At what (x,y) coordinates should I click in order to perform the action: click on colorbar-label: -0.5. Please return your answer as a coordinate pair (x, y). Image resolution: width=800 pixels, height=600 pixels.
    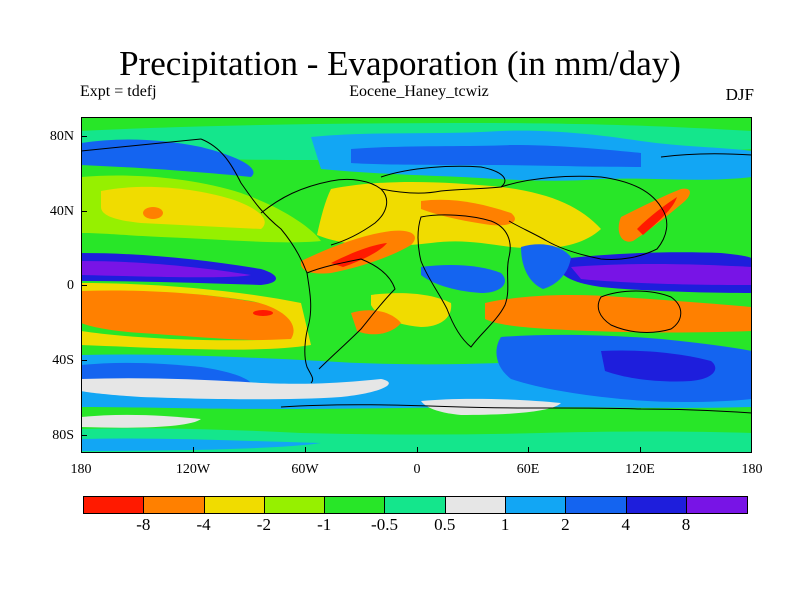
    Looking at the image, I should click on (384, 524).